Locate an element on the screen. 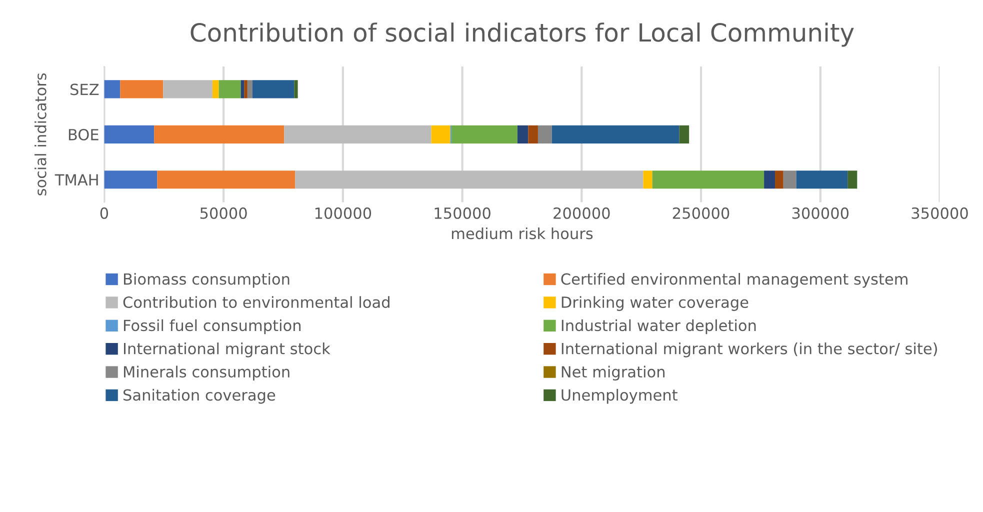 This screenshot has width=983, height=512. chart-title: Contribution of social indicators for Local Community is located at coordinates (522, 34).